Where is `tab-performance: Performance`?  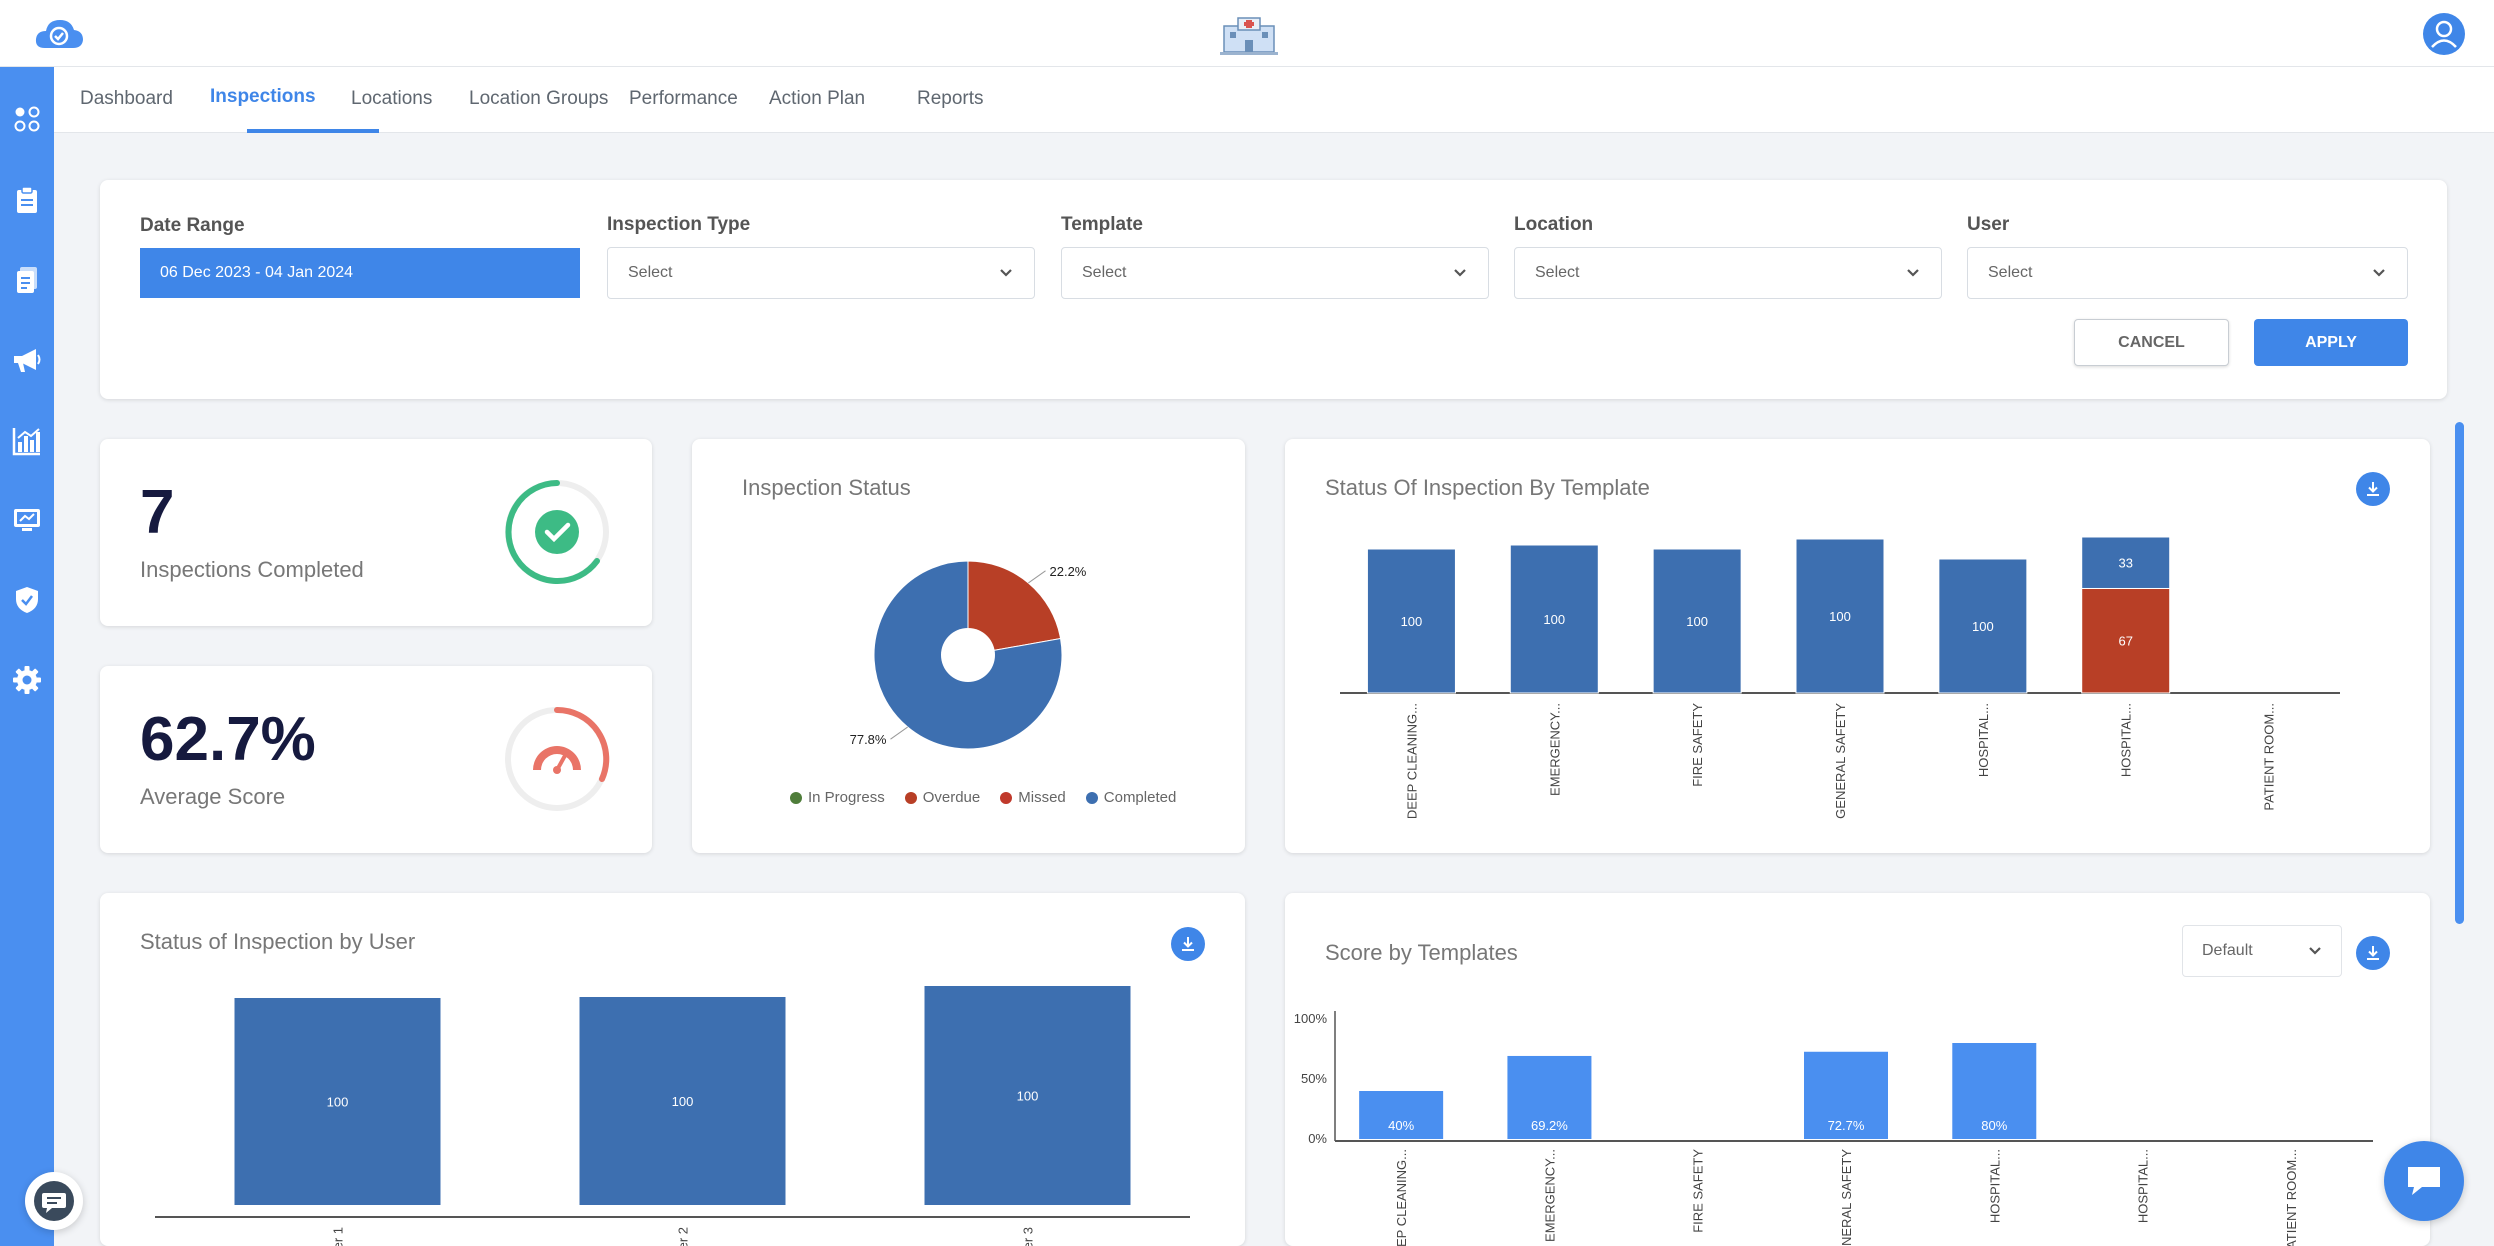
tab-performance: Performance is located at coordinates (683, 98).